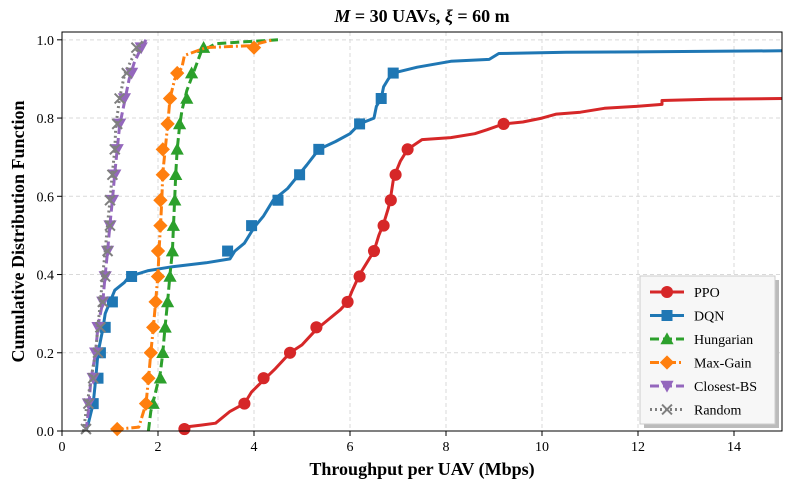  What do you see at coordinates (685, 293) in the screenshot?
I see `legend-entry: PPO` at bounding box center [685, 293].